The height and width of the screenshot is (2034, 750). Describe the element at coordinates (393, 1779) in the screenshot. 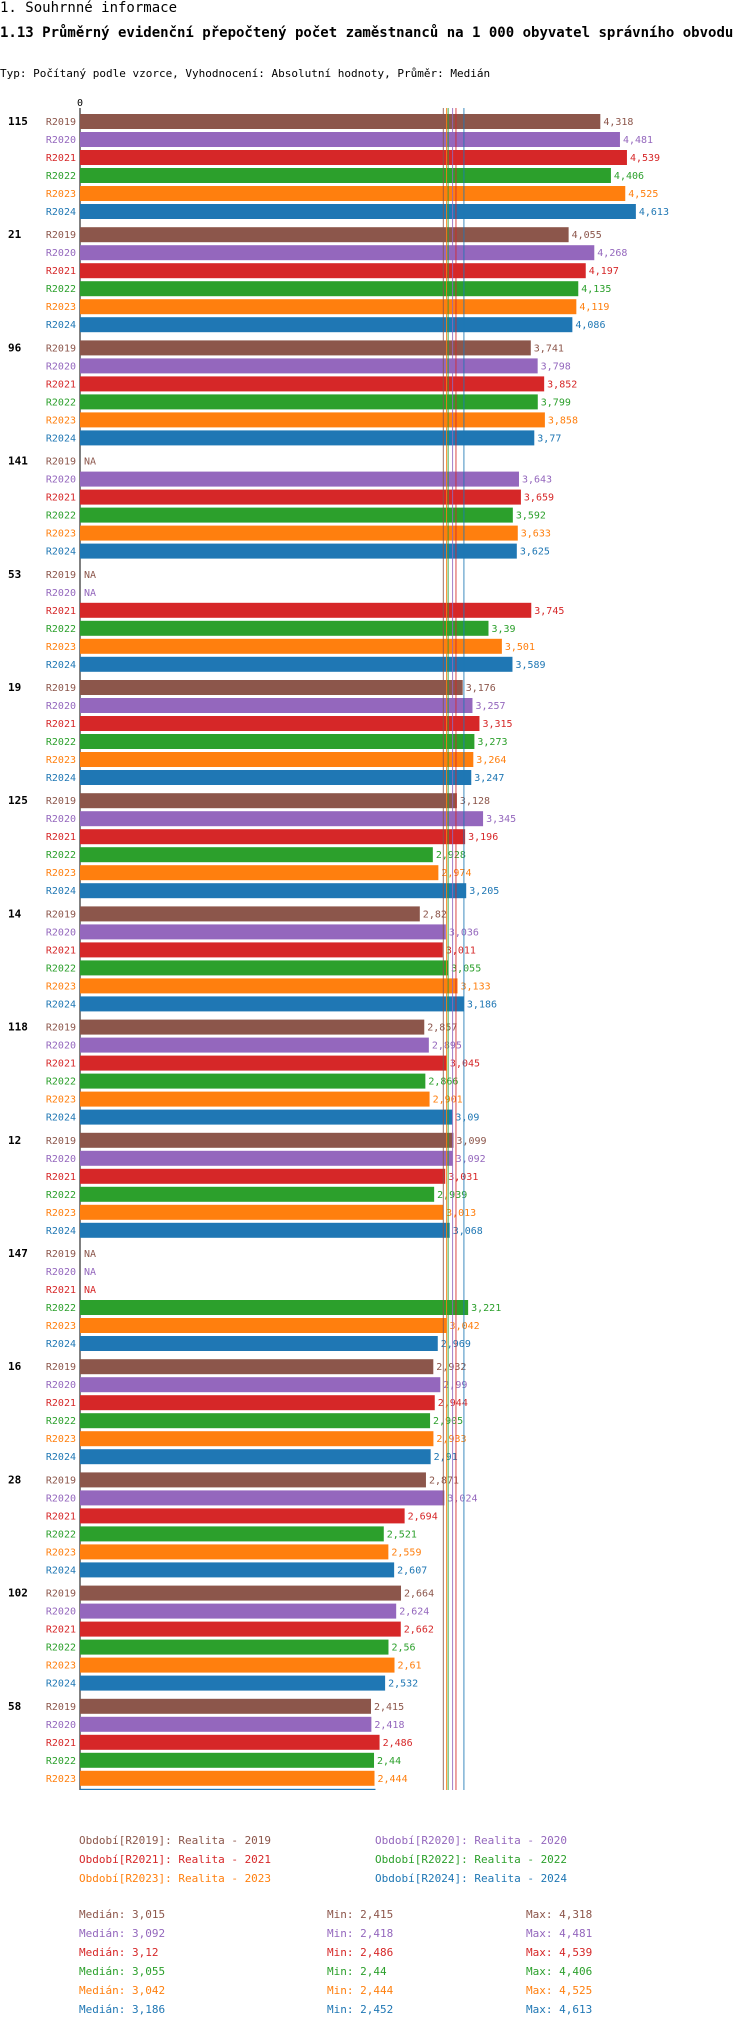

I see `data-label: 2,444` at that location.